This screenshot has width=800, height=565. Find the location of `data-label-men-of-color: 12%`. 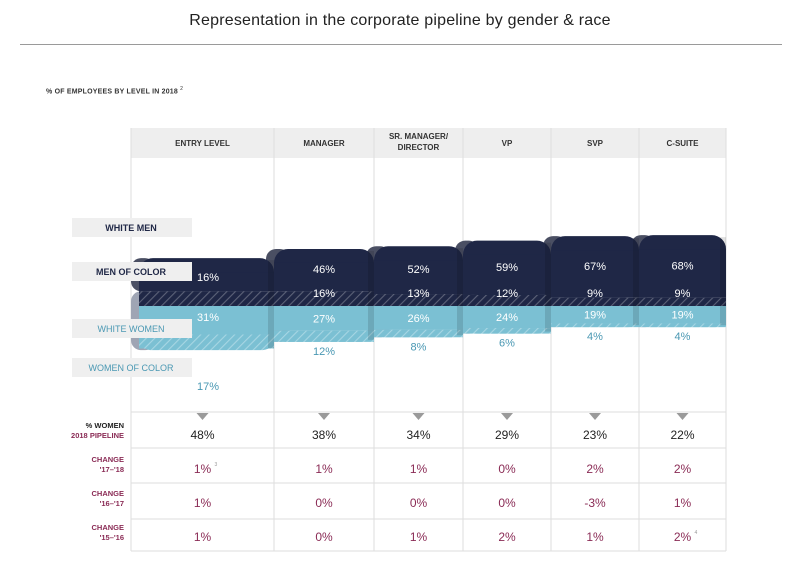

data-label-men-of-color: 12% is located at coordinates (507, 294).